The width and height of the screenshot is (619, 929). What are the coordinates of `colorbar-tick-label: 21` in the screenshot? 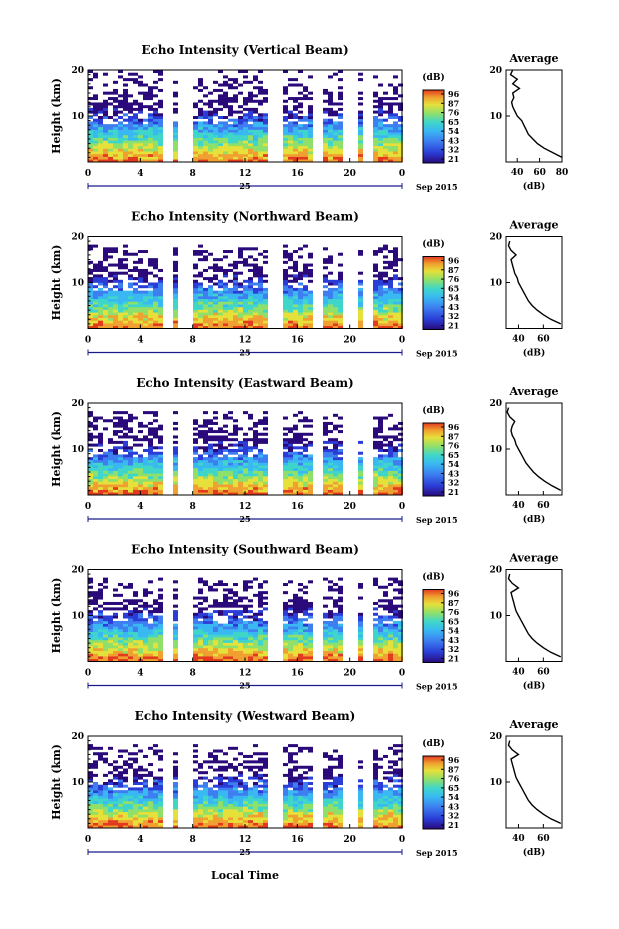 It's located at (453, 659).